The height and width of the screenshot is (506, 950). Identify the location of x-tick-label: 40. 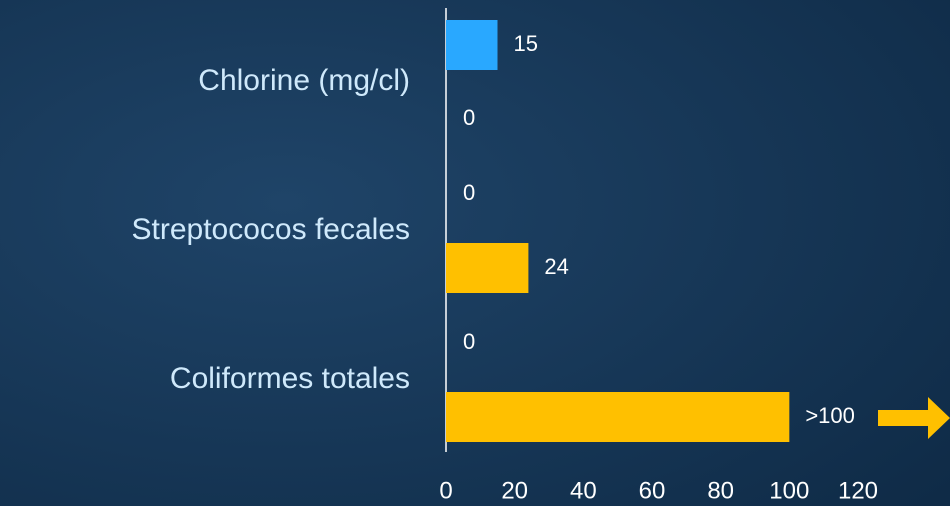
(583, 490).